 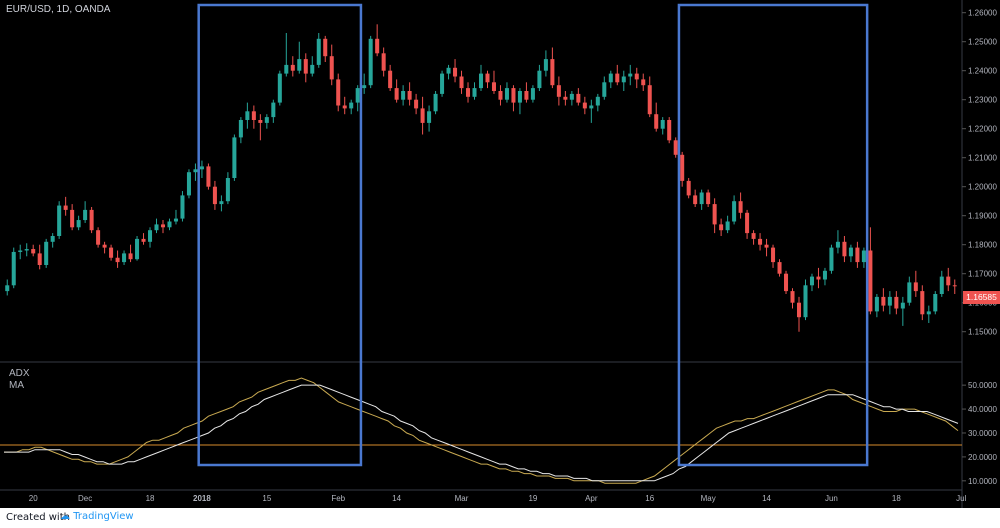 I want to click on price-tick-label: 1.25000, so click(x=982, y=42).